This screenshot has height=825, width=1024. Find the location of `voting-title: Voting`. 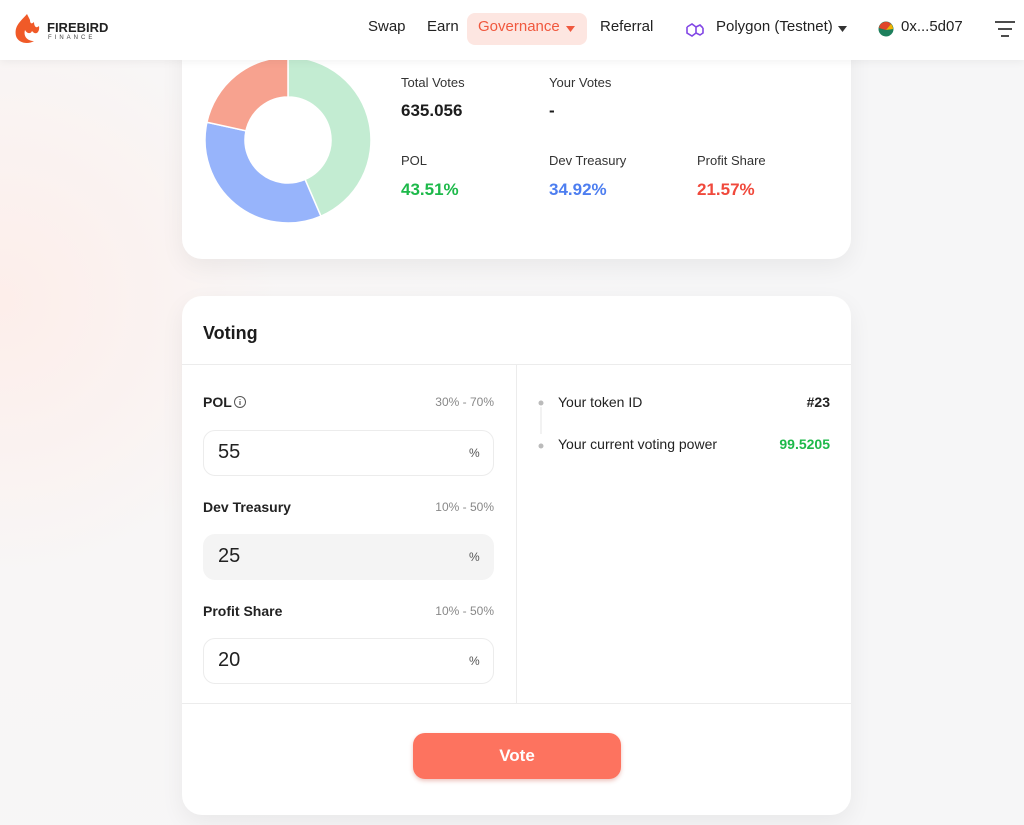

voting-title: Voting is located at coordinates (230, 333).